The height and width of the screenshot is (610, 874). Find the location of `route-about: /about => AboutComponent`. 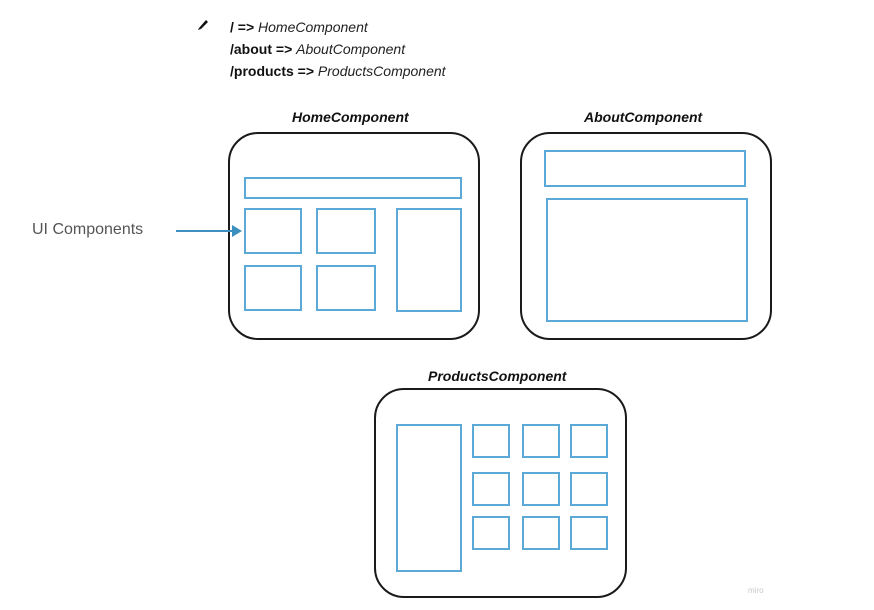

route-about: /about => AboutComponent is located at coordinates (338, 49).